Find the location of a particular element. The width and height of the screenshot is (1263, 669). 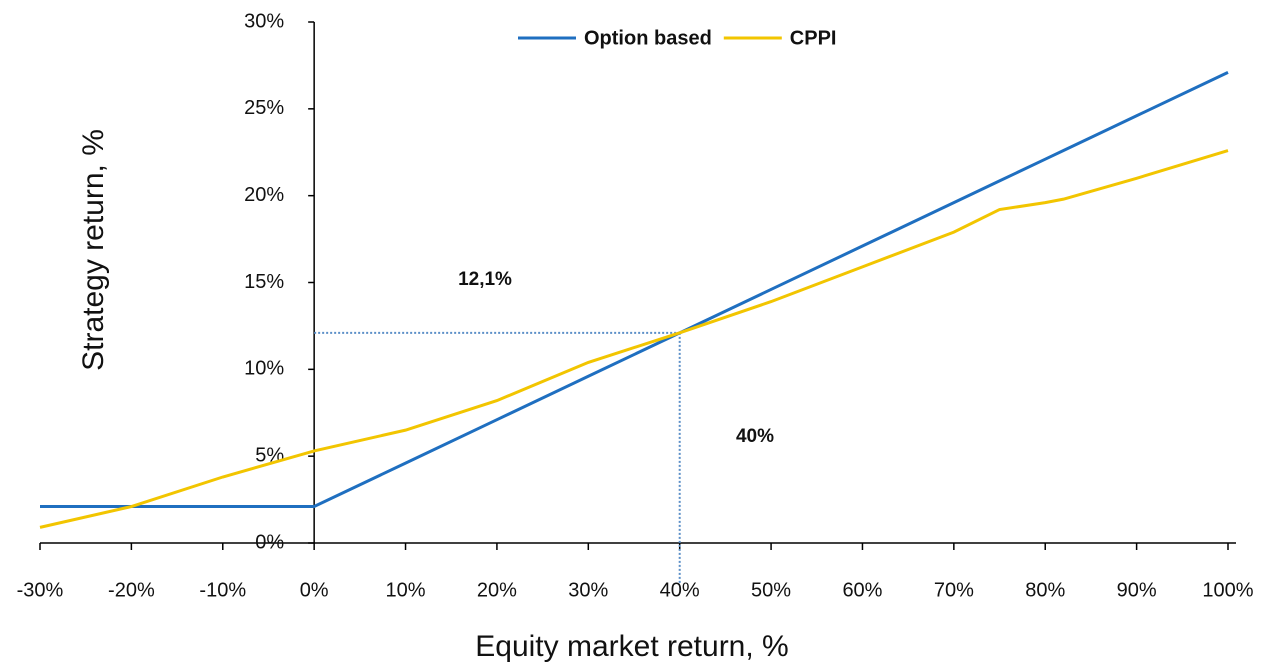

x-tick-label: -30% is located at coordinates (40, 590).